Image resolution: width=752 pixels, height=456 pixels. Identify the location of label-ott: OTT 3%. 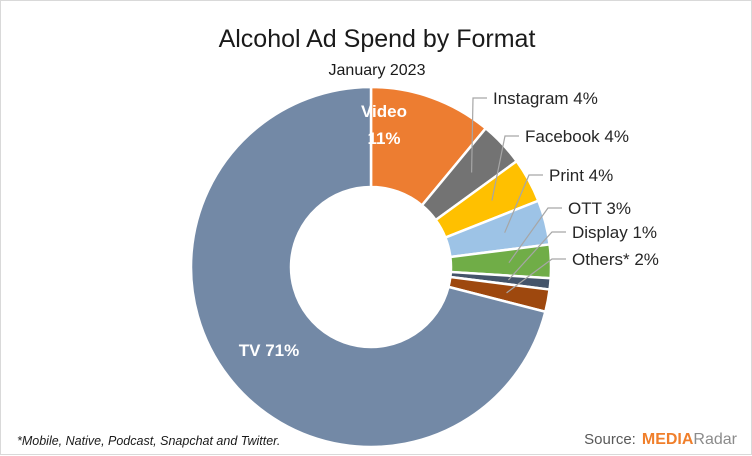
(599, 208).